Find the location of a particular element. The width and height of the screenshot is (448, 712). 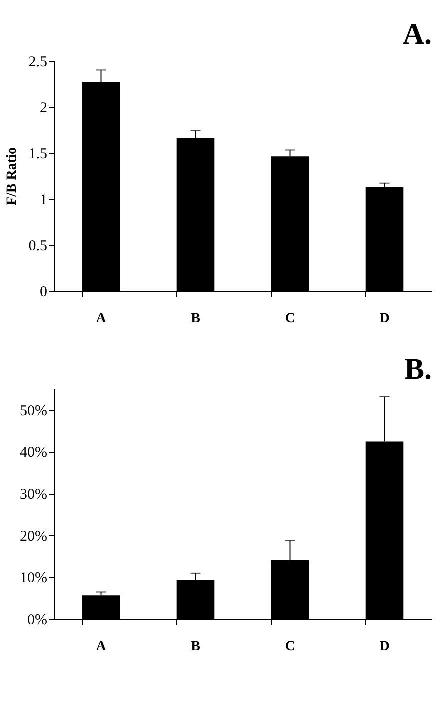

y-tick-label: 2.5 is located at coordinates (38, 62).